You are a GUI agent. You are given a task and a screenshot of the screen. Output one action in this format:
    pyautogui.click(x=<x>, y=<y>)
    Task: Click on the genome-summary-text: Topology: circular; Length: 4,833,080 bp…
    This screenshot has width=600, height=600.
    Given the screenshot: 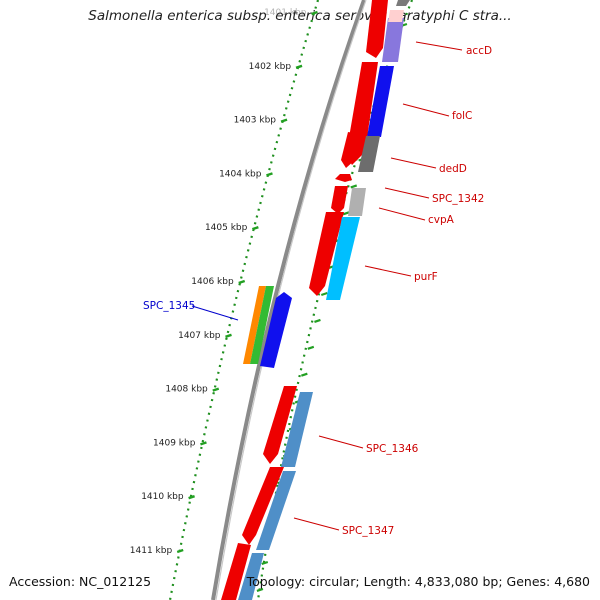 What is the action you would take?
    pyautogui.click(x=418, y=581)
    